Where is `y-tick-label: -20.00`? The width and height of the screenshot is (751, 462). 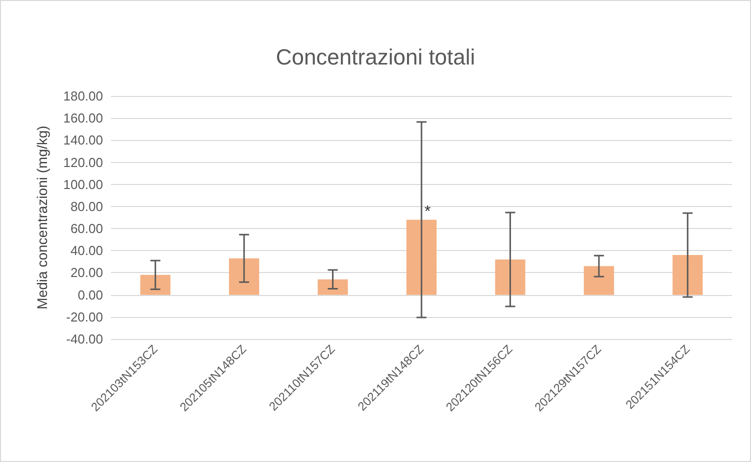
y-tick-label: -20.00 is located at coordinates (84, 316).